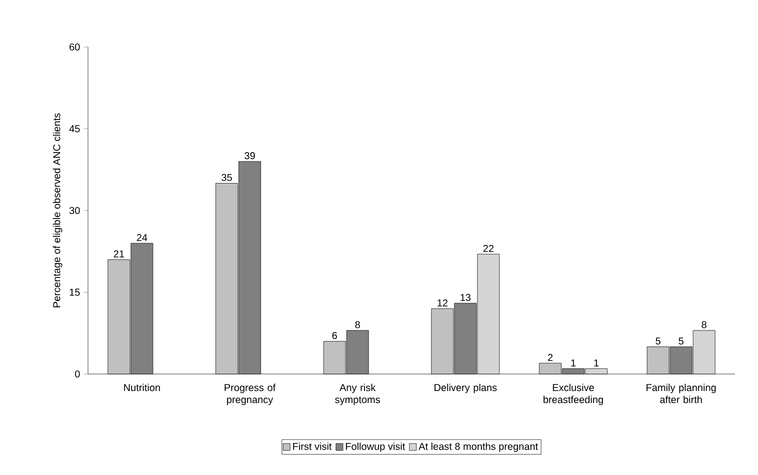  I want to click on x-tick-label: Nutrition, so click(142, 388).